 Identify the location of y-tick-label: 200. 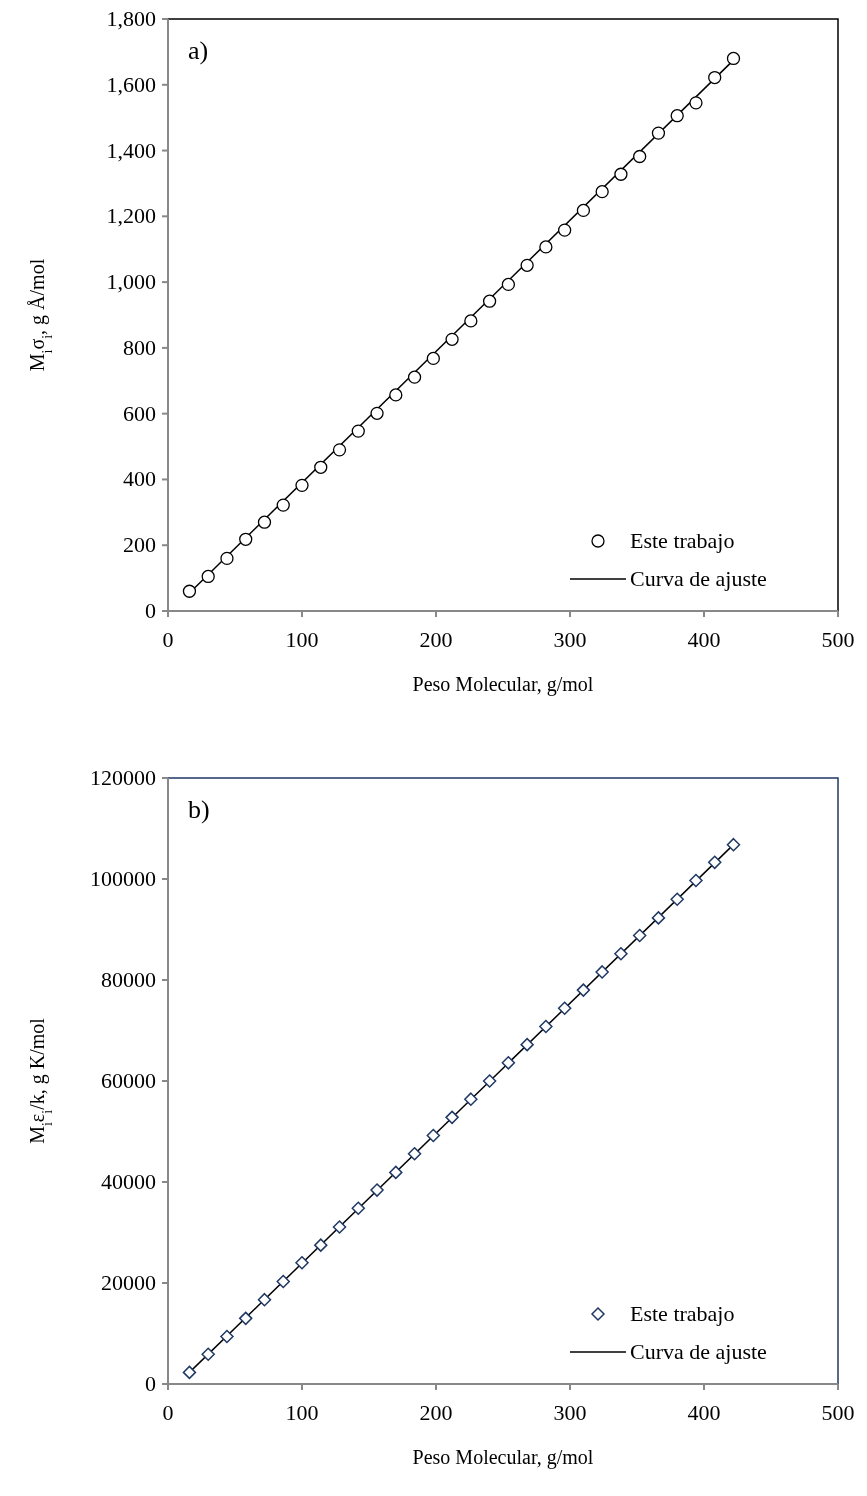
(139, 545).